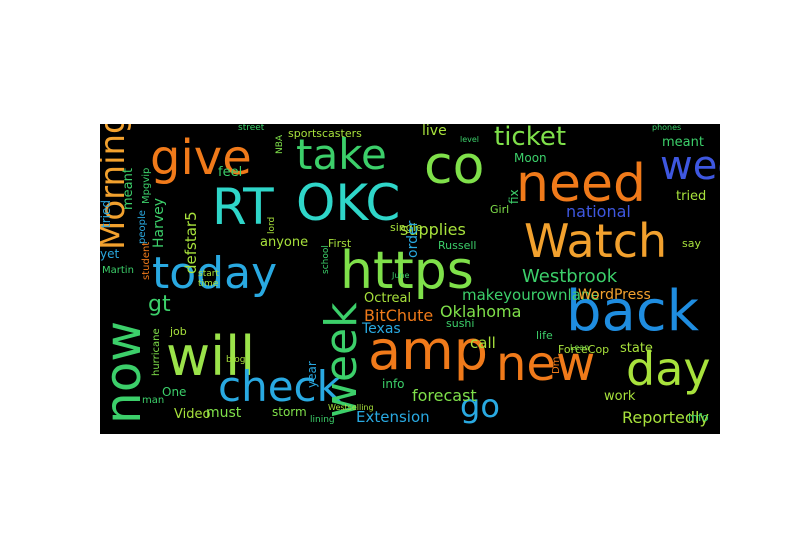 Image resolution: width=800 pixels, height=550 pixels. I want to click on word-large: Westselling, so click(351, 407).